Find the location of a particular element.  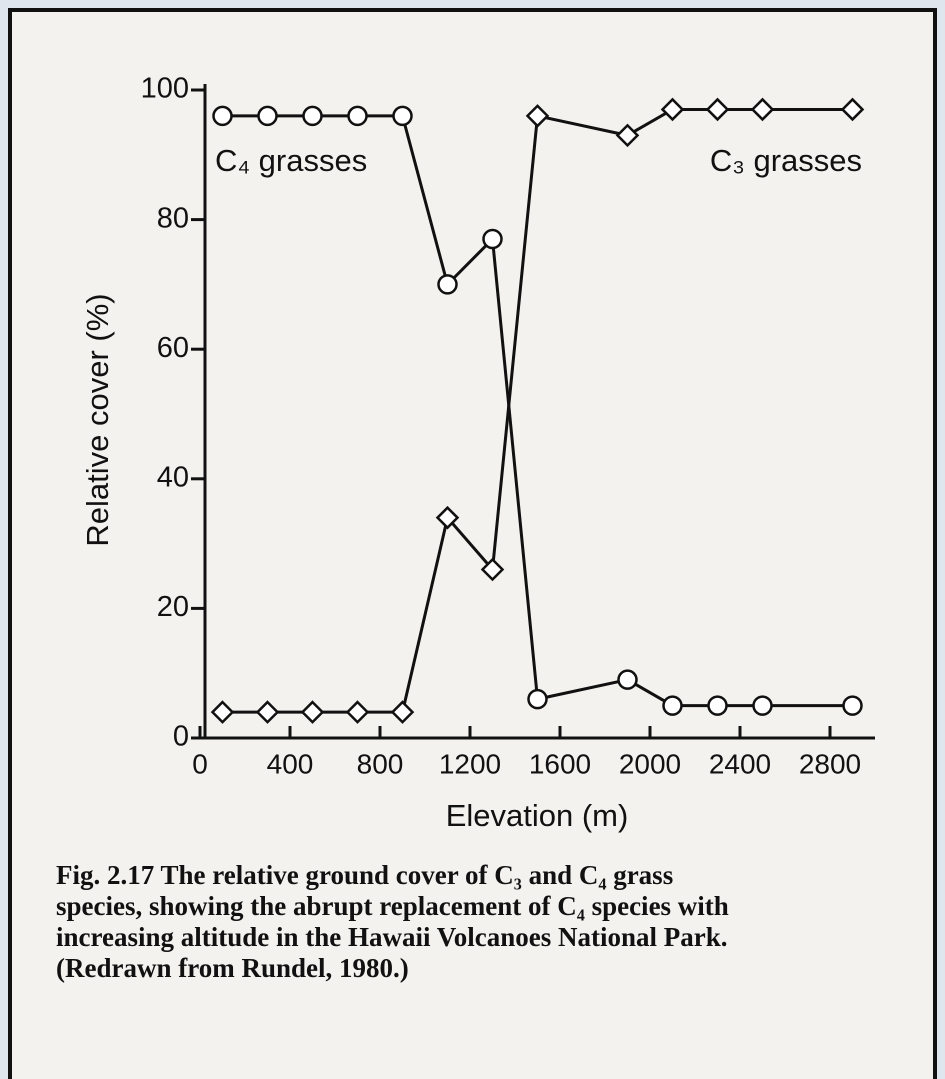

y-tick-label: 80 is located at coordinates (173, 218).